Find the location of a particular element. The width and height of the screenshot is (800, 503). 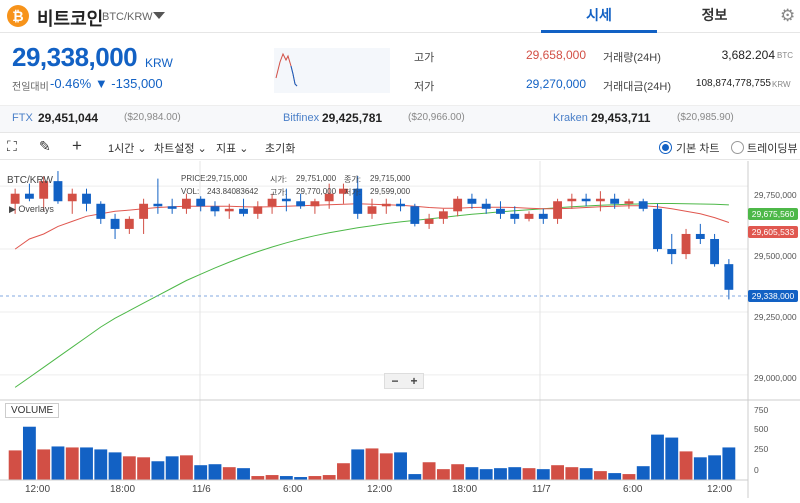

y-tick-label: 29,500,000 is located at coordinates (775, 256).